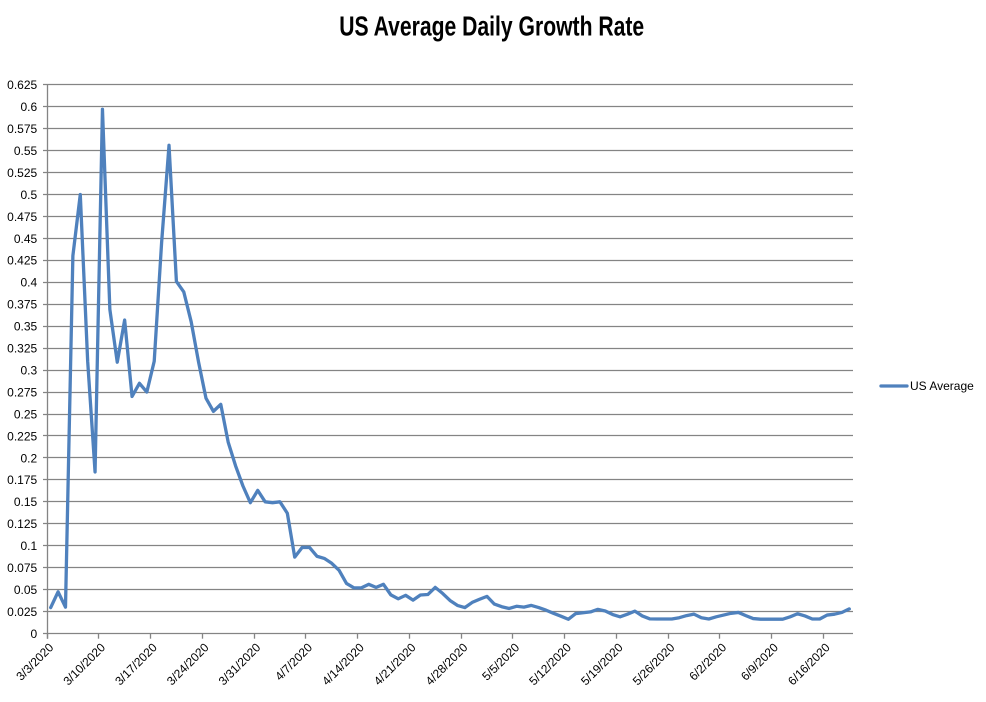  What do you see at coordinates (29, 107) in the screenshot?
I see `svg-text: 0.6` at bounding box center [29, 107].